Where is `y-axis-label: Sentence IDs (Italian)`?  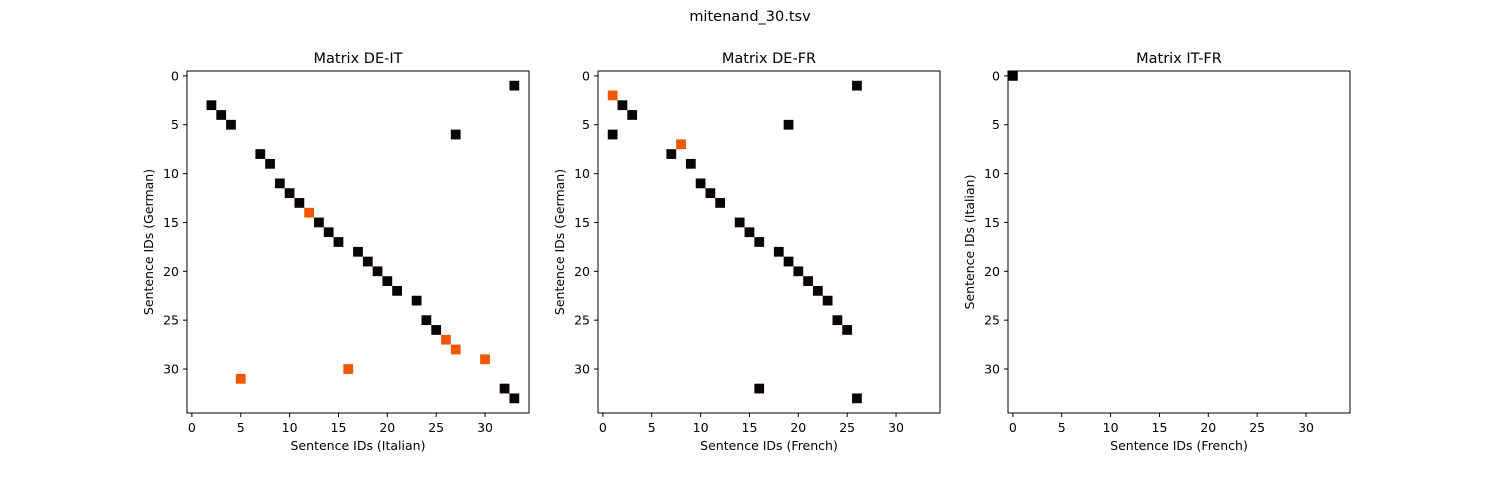 y-axis-label: Sentence IDs (Italian) is located at coordinates (969, 242).